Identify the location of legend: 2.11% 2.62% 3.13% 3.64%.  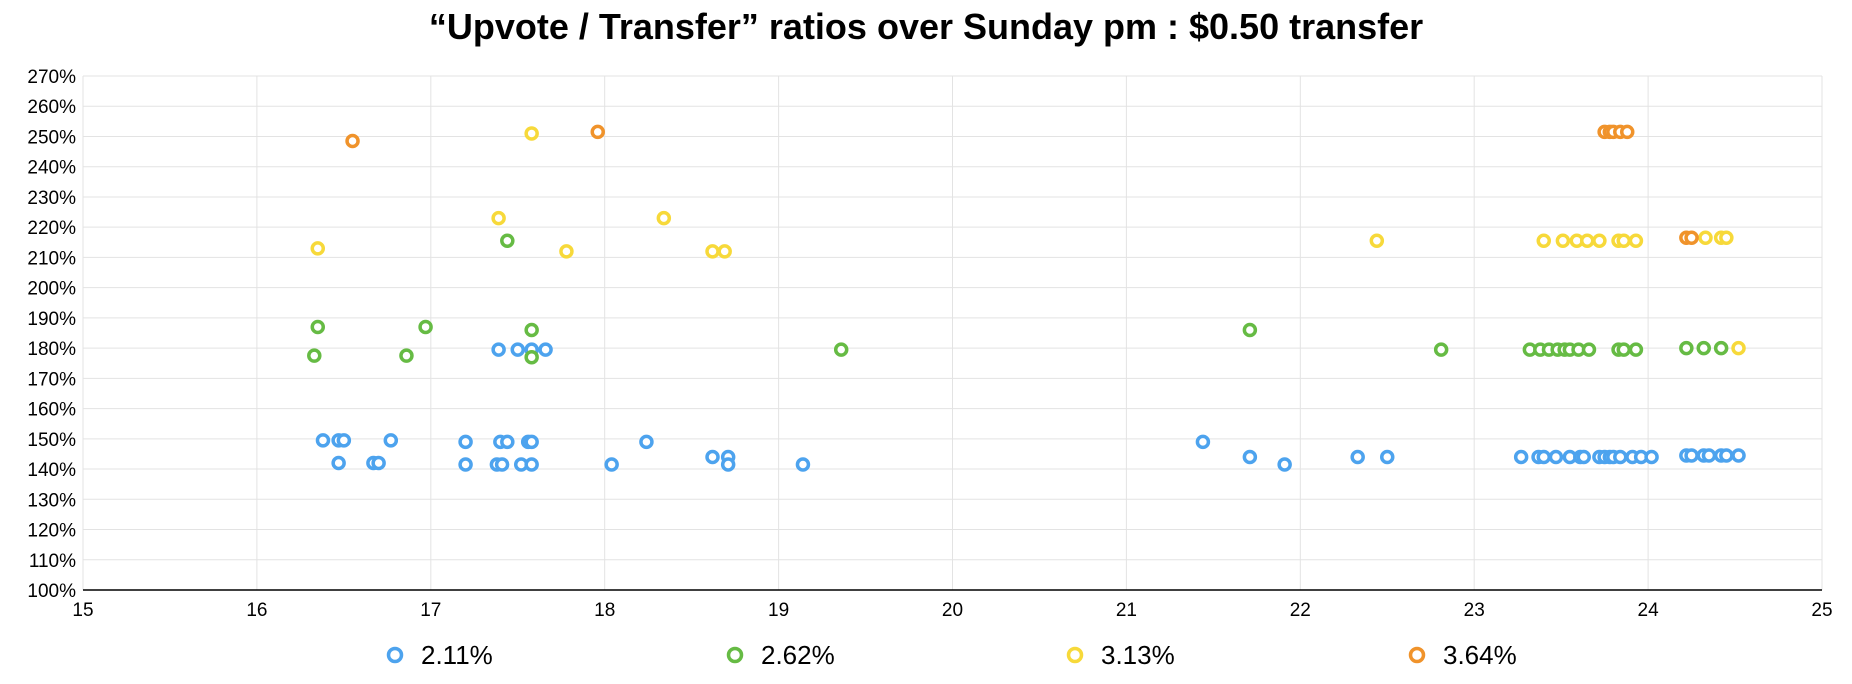
(951, 655).